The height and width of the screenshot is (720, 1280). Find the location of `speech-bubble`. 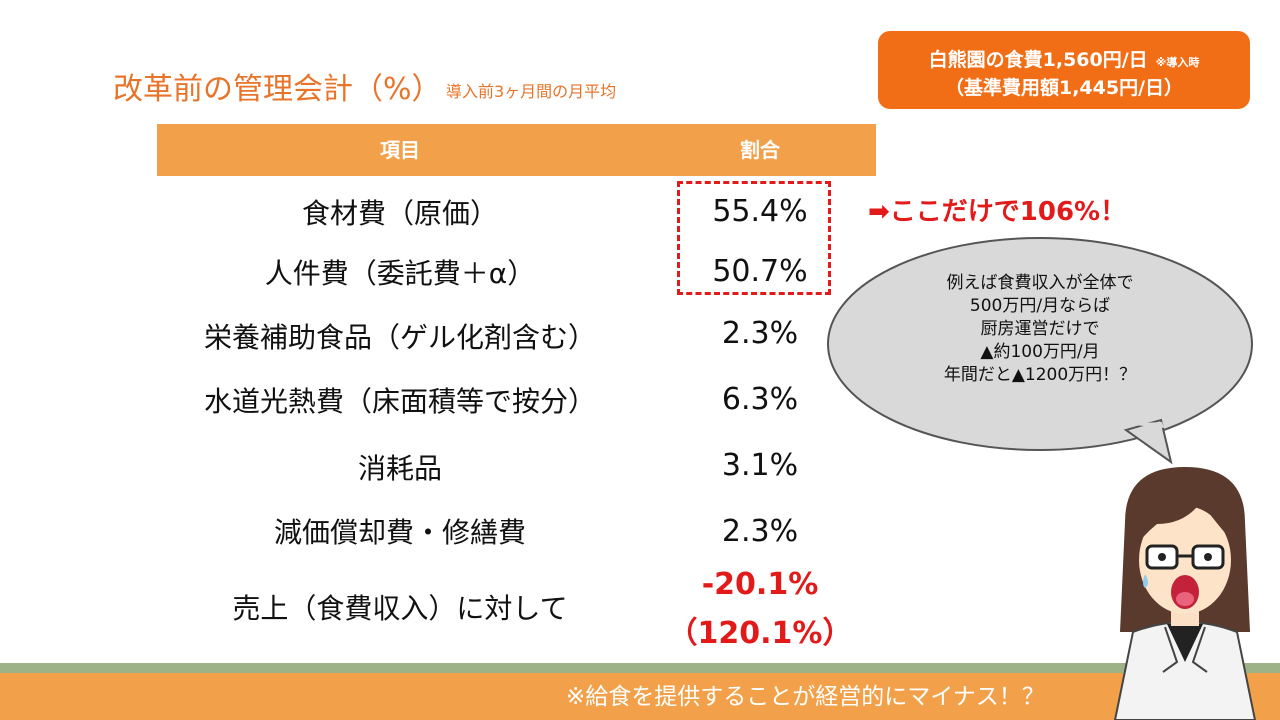

speech-bubble is located at coordinates (1040, 351).